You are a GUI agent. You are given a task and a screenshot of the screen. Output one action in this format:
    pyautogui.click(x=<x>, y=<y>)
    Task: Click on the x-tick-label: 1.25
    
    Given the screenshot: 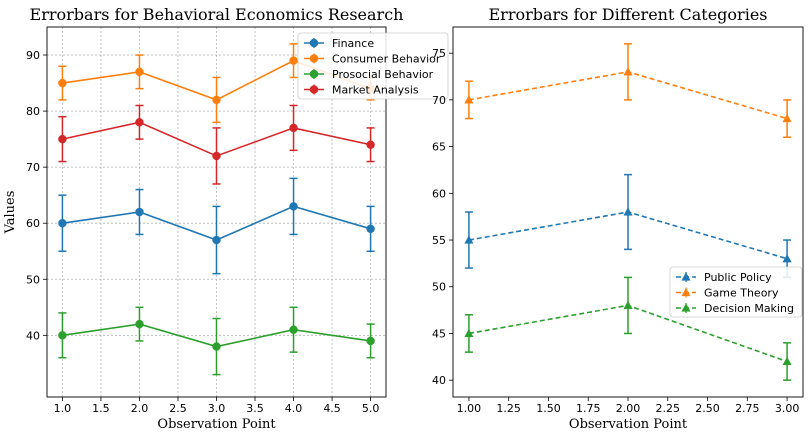 What is the action you would take?
    pyautogui.click(x=508, y=408)
    